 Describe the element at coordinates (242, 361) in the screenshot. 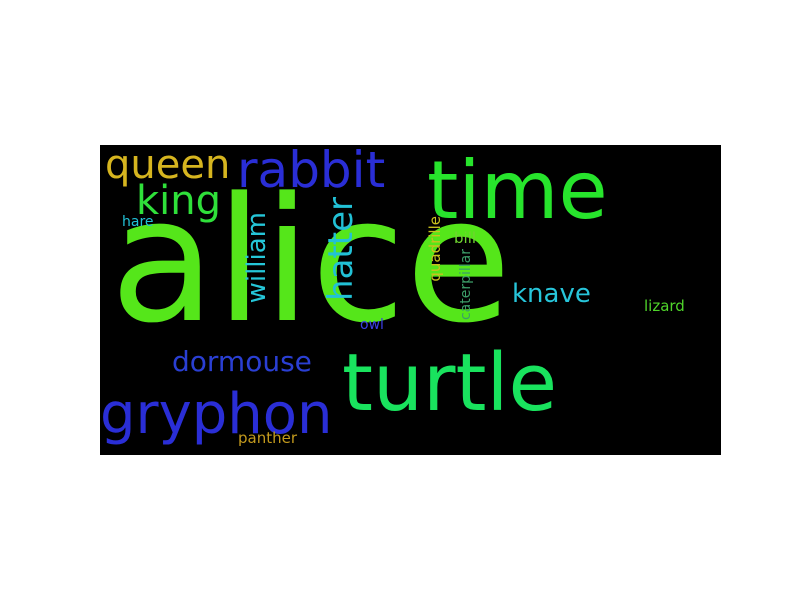

I see `word-dormouse: dormouse` at that location.